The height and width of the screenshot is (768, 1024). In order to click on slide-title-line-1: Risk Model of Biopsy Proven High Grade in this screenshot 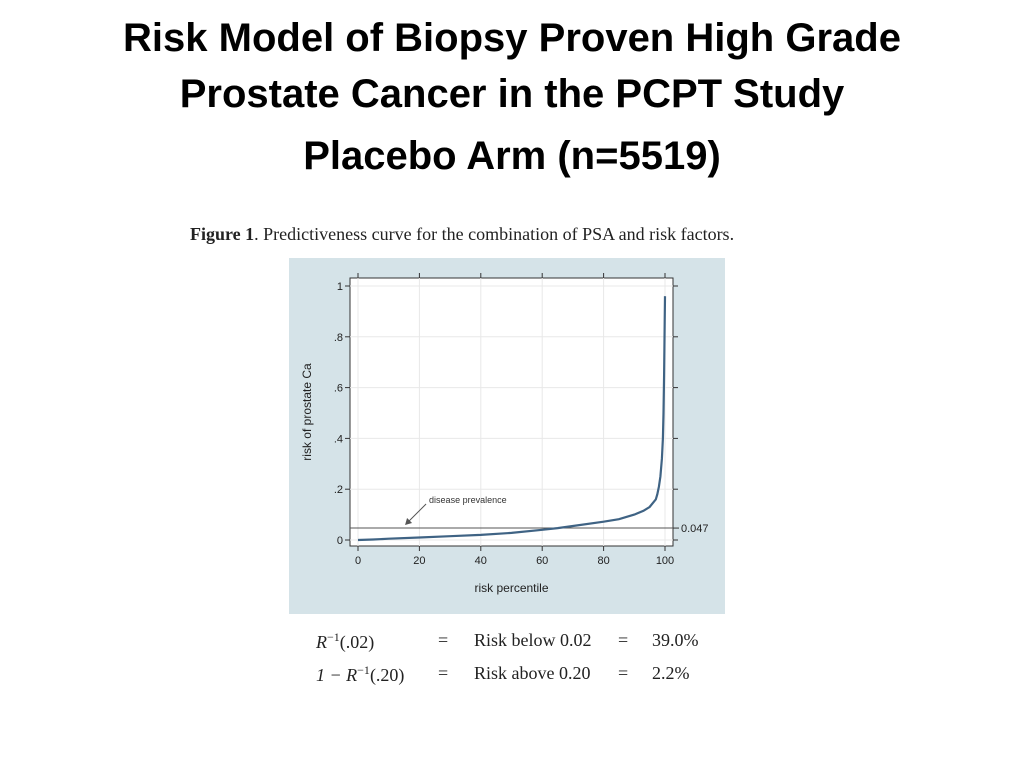, I will do `click(512, 38)`.